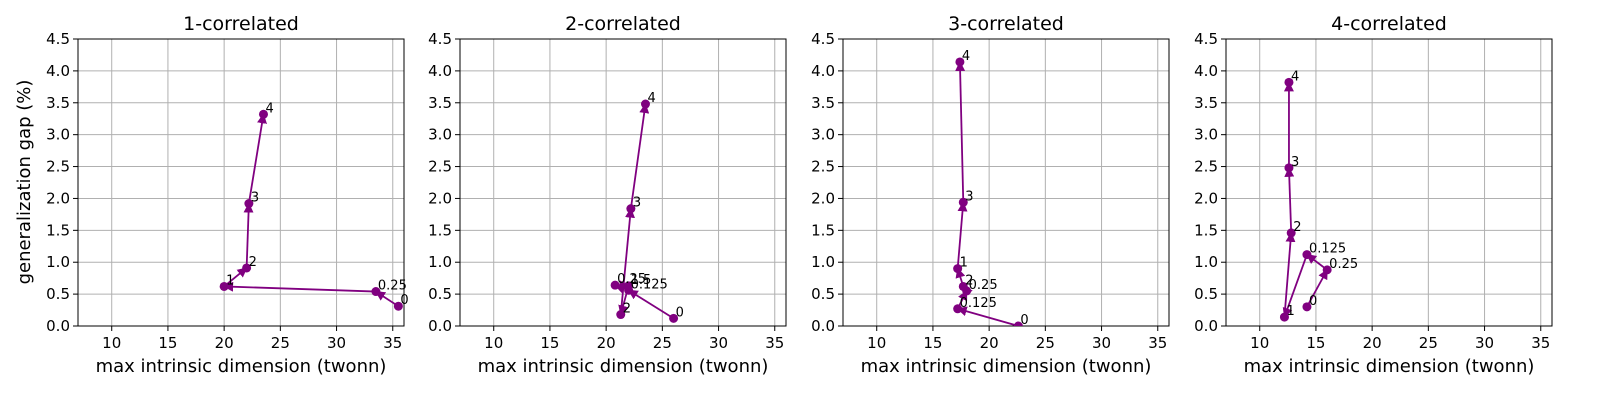 This screenshot has width=1600, height=400. I want to click on point-label: 1, so click(1290, 311).